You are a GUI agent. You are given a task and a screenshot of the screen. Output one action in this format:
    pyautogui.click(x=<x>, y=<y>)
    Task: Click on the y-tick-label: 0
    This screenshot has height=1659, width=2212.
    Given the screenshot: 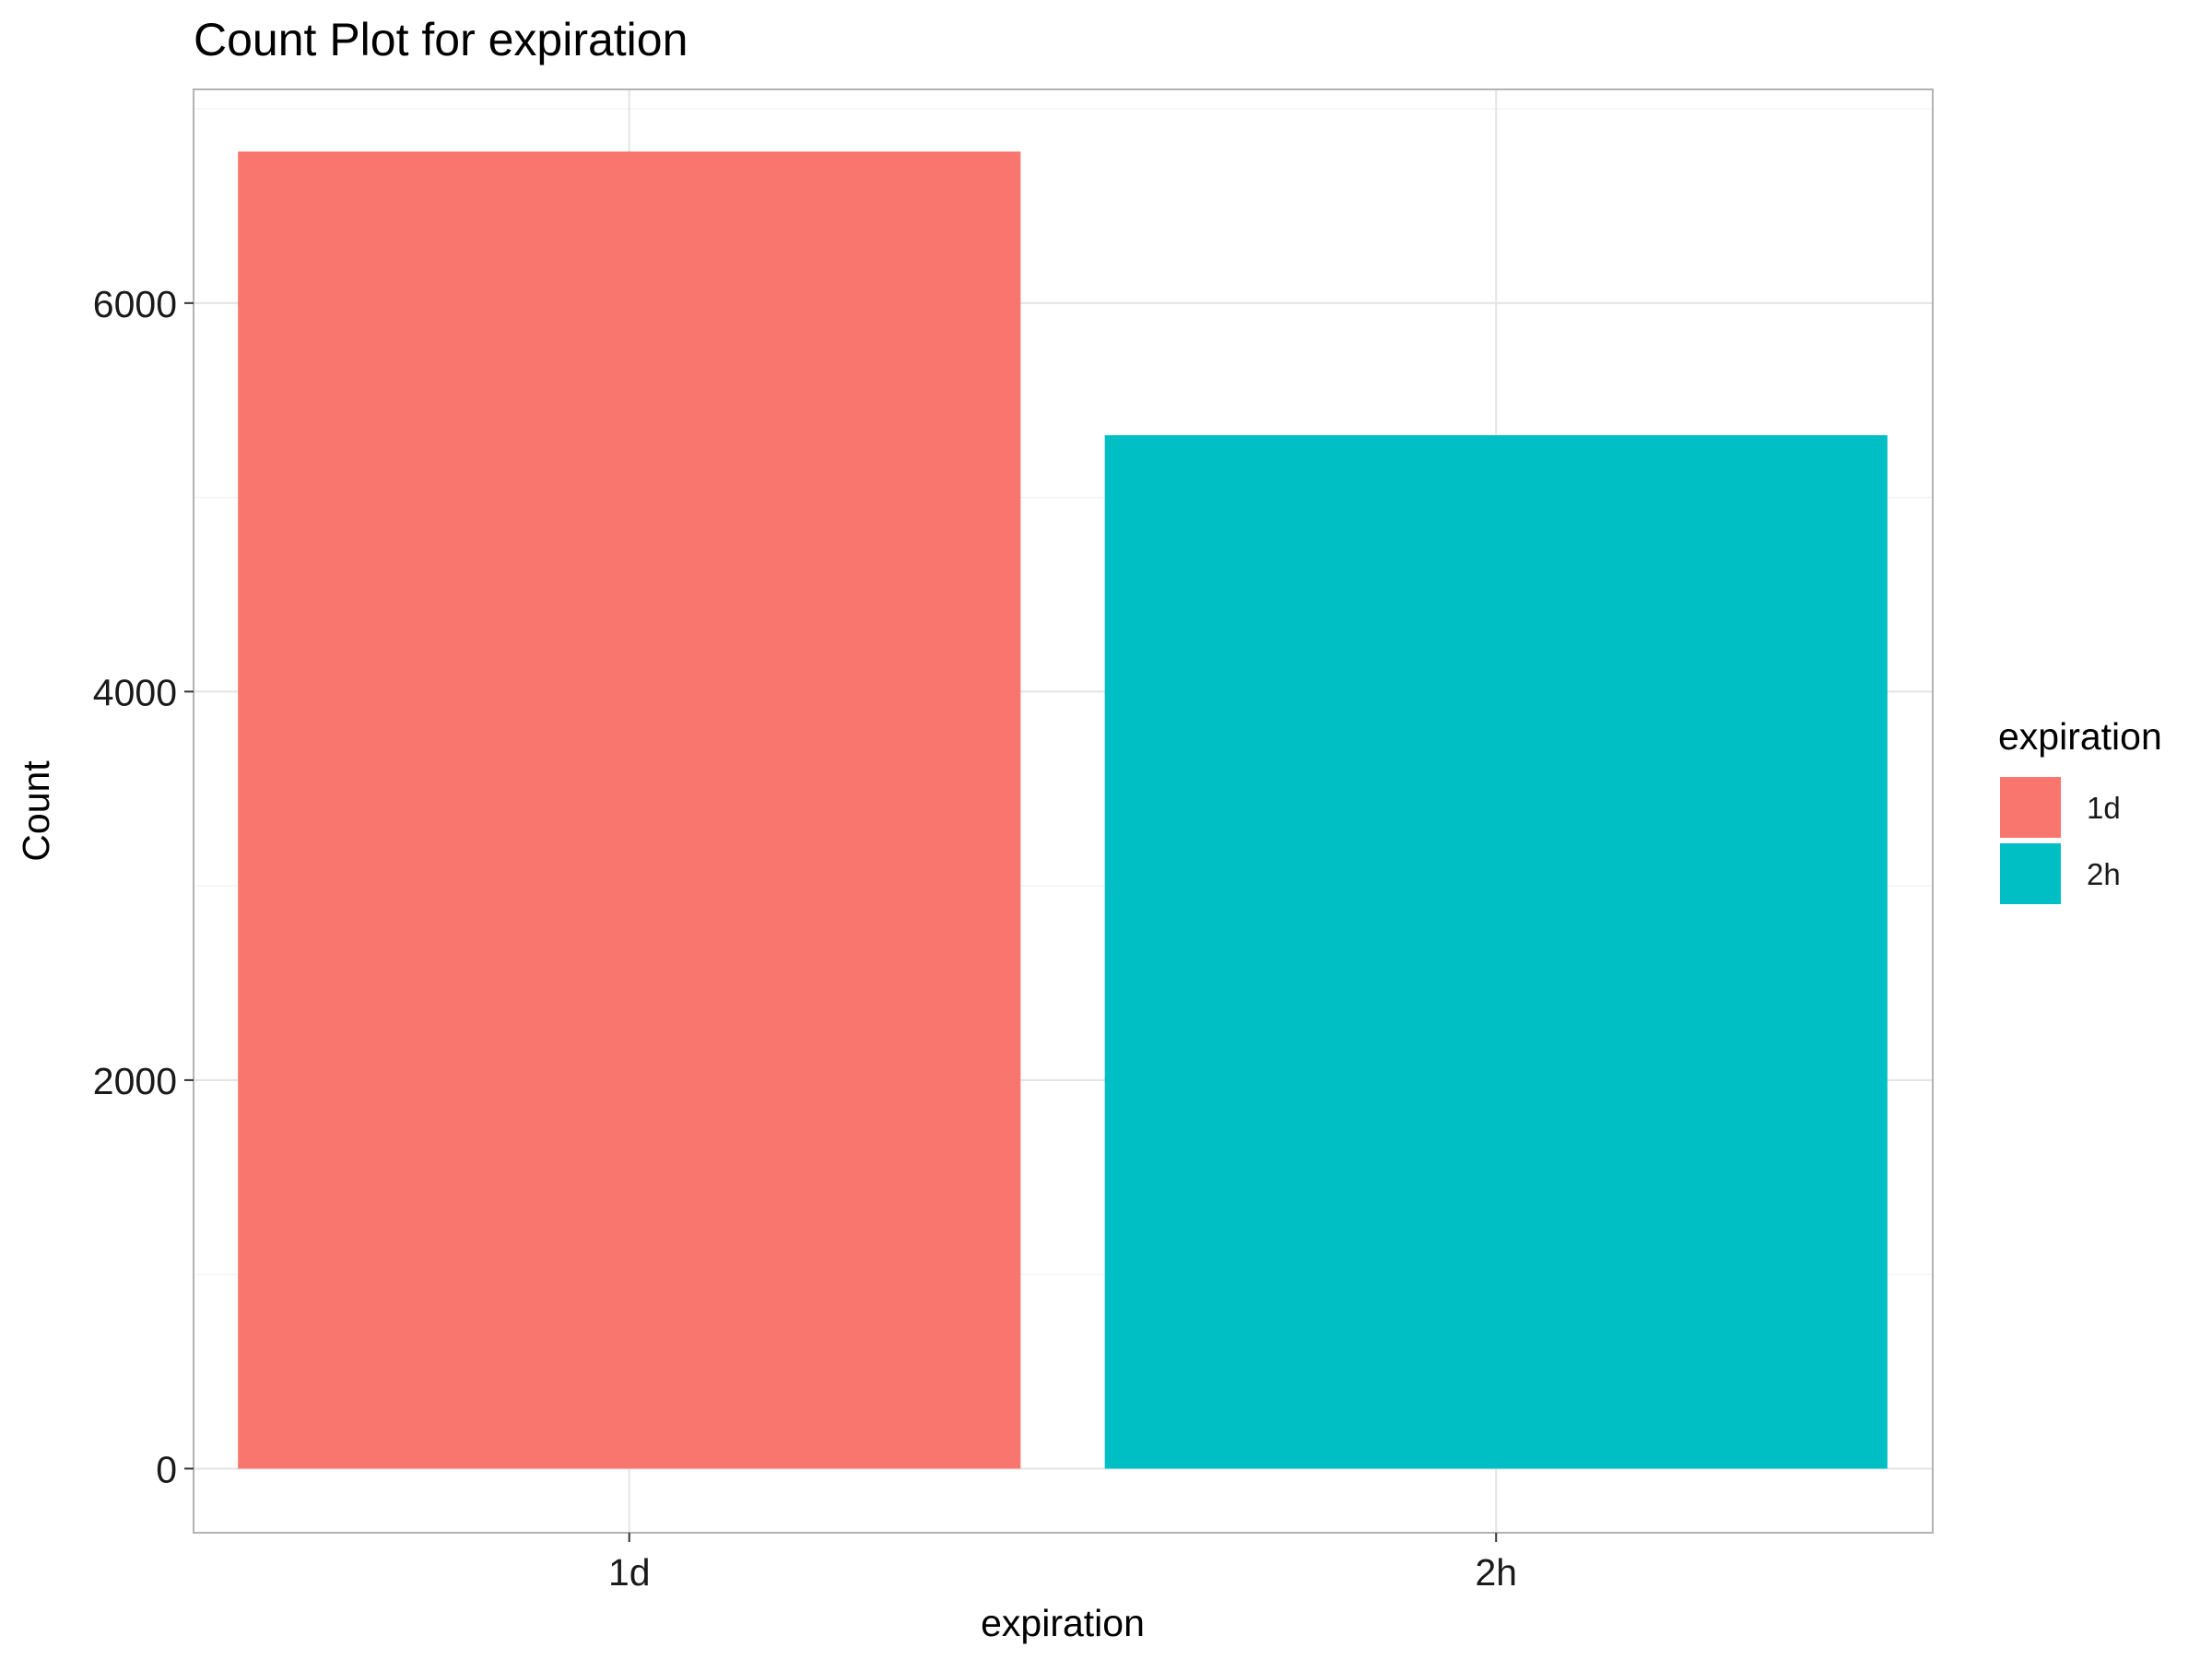 What is the action you would take?
    pyautogui.click(x=166, y=1469)
    